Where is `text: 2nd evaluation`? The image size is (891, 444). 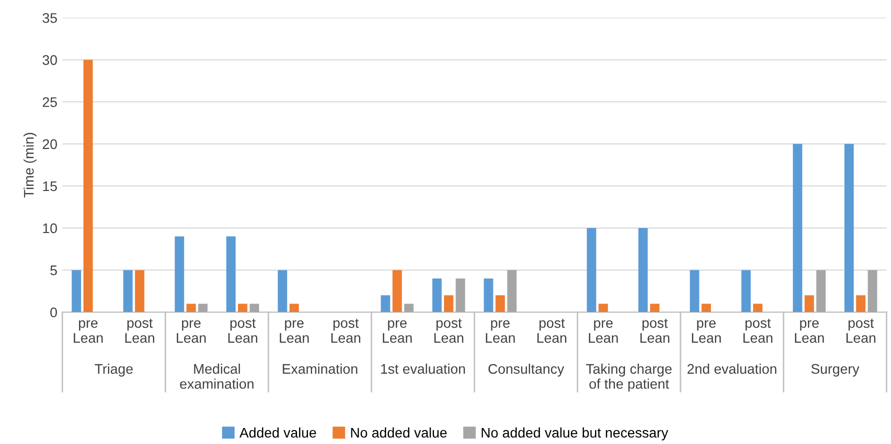 text: 2nd evaluation is located at coordinates (732, 369).